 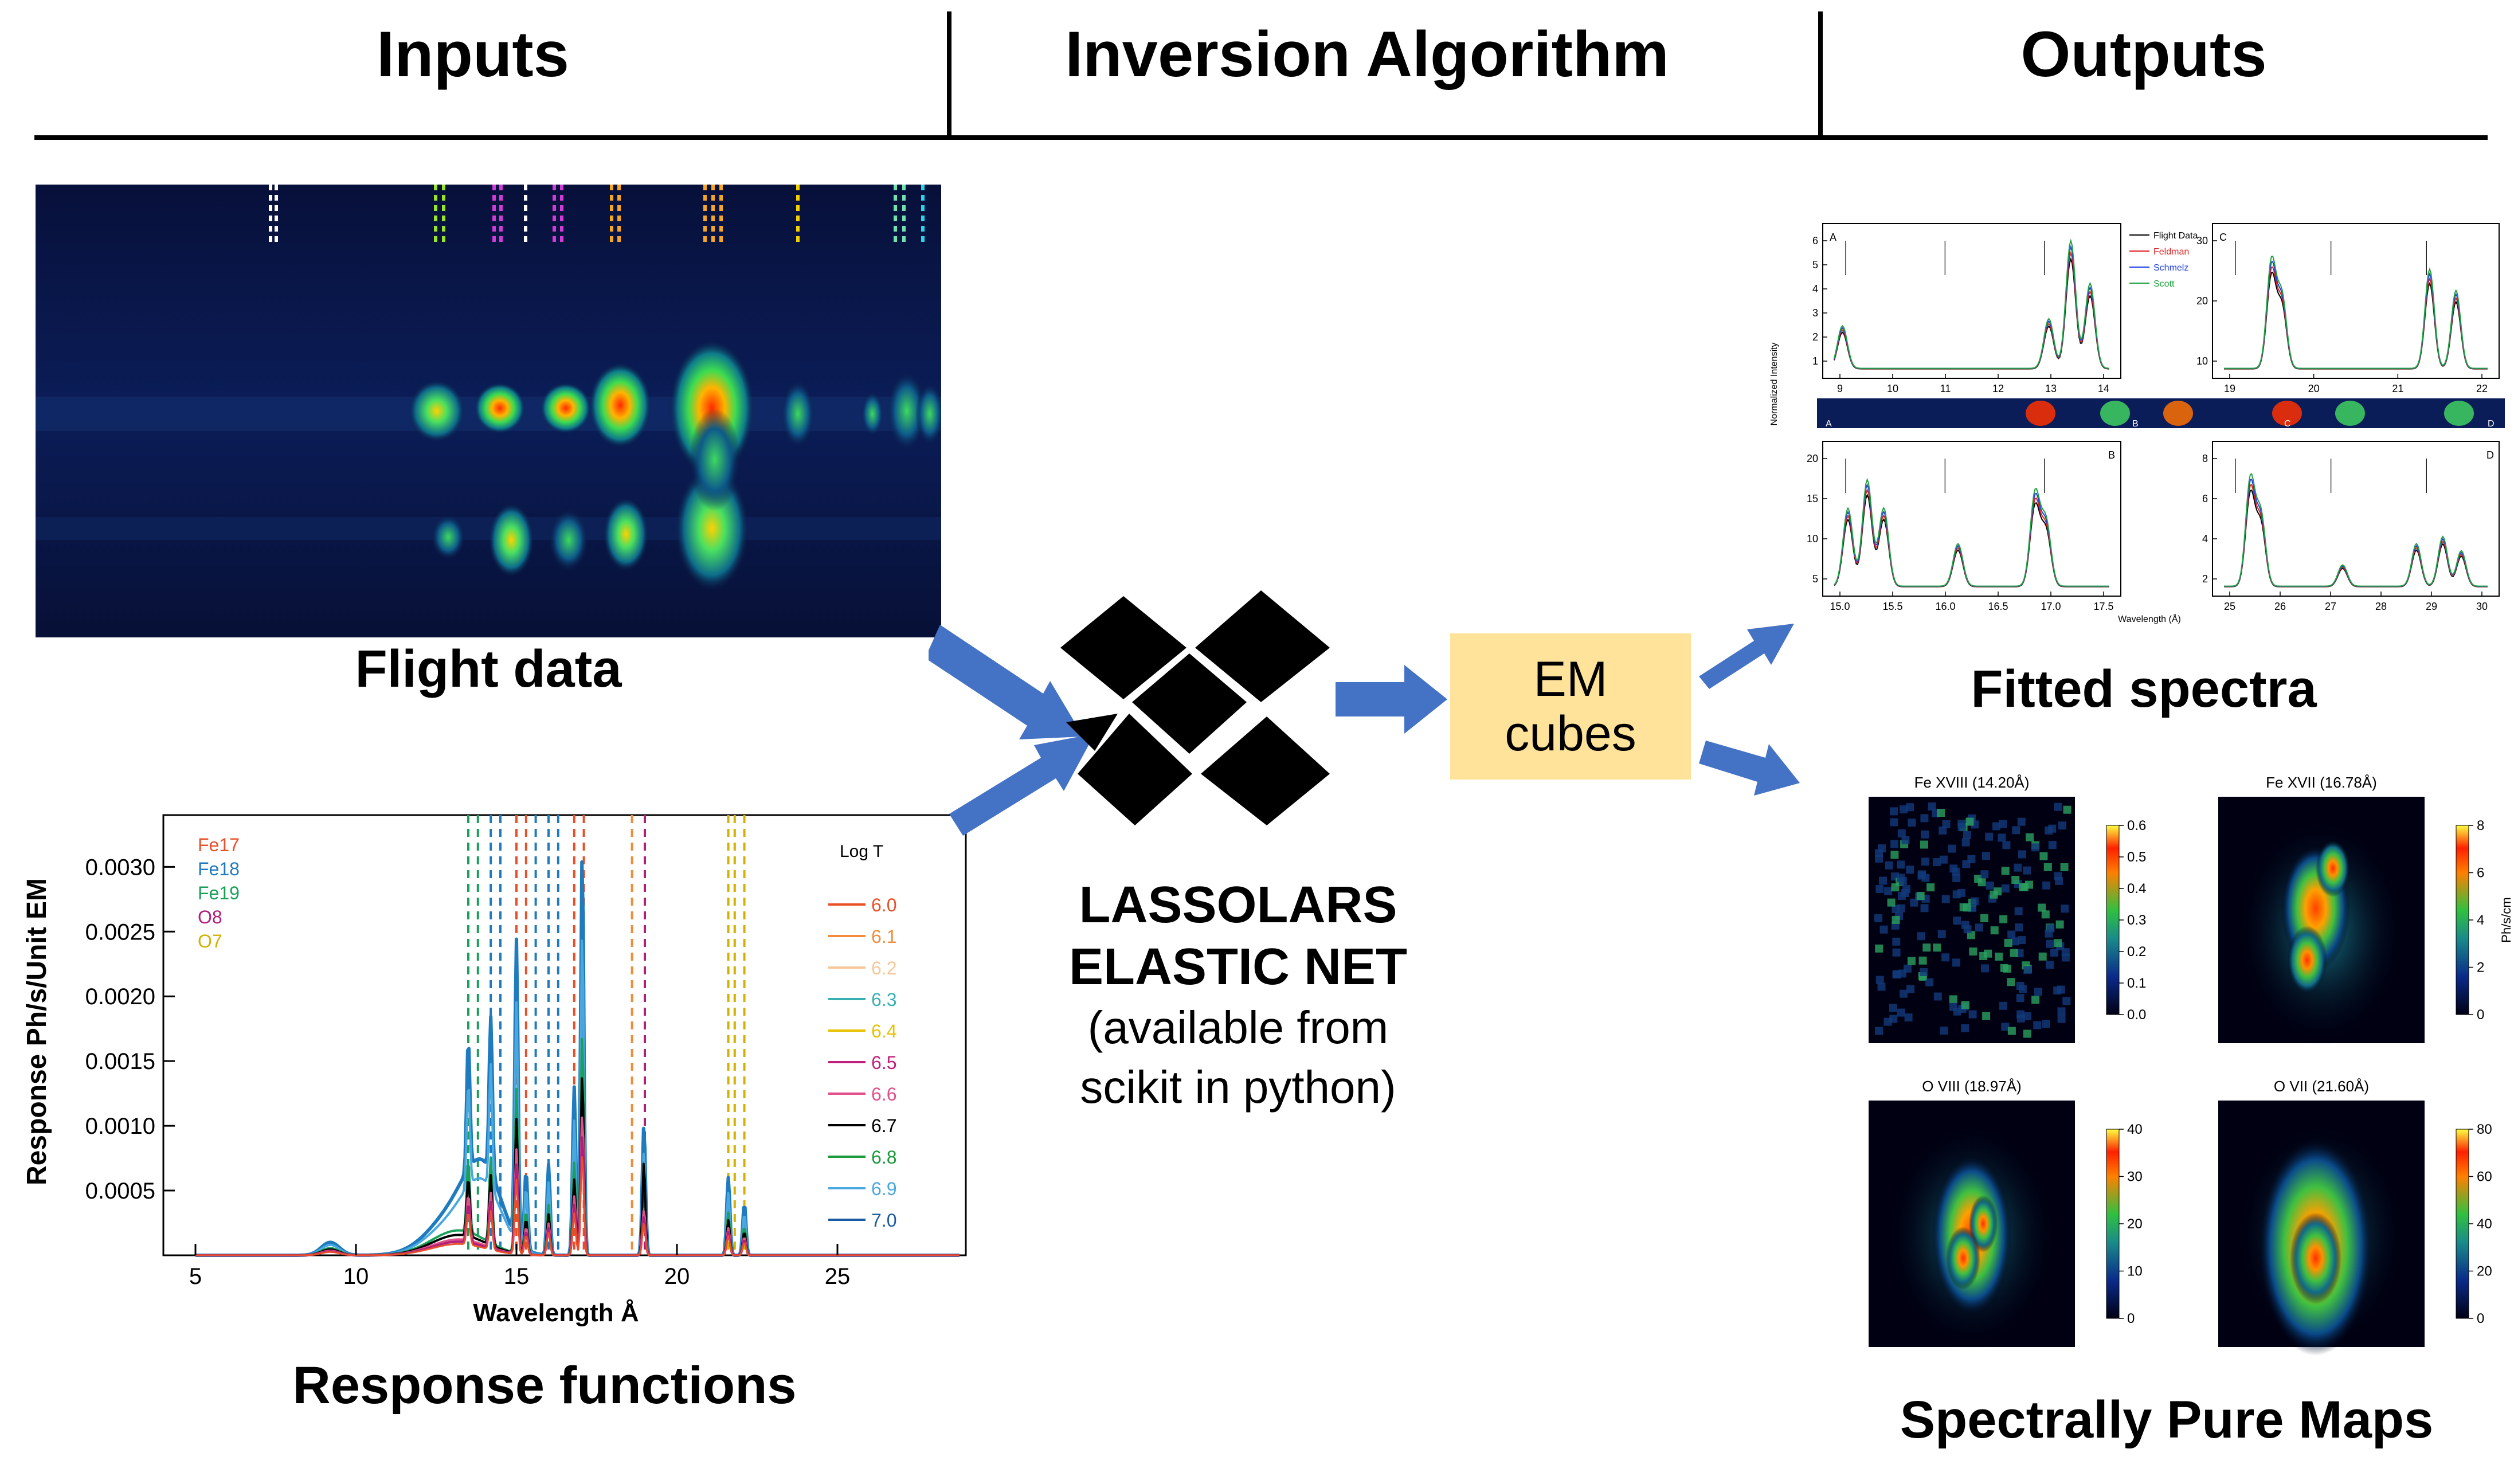 I want to click on fitted-y-tick-label: 8, so click(x=2205, y=458).